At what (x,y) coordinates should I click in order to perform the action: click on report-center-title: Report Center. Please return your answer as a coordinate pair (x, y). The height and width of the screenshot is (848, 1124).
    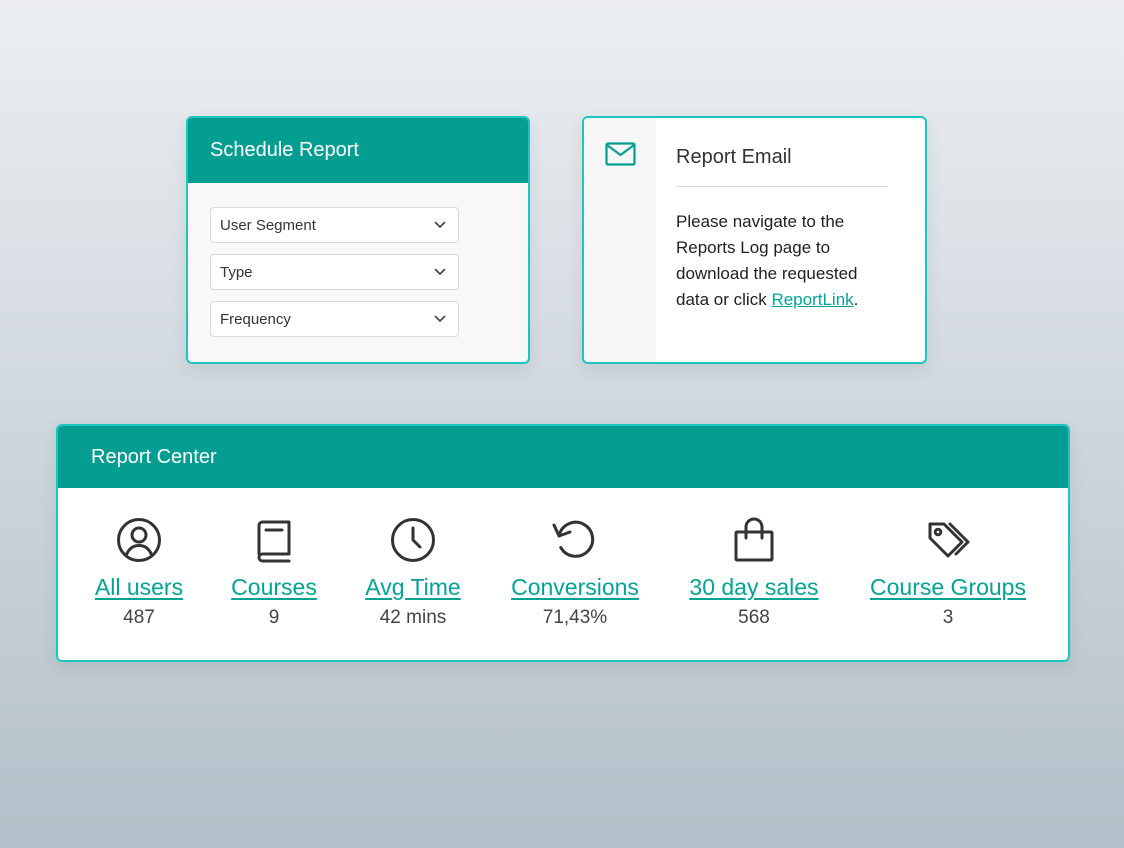
    Looking at the image, I should click on (154, 456).